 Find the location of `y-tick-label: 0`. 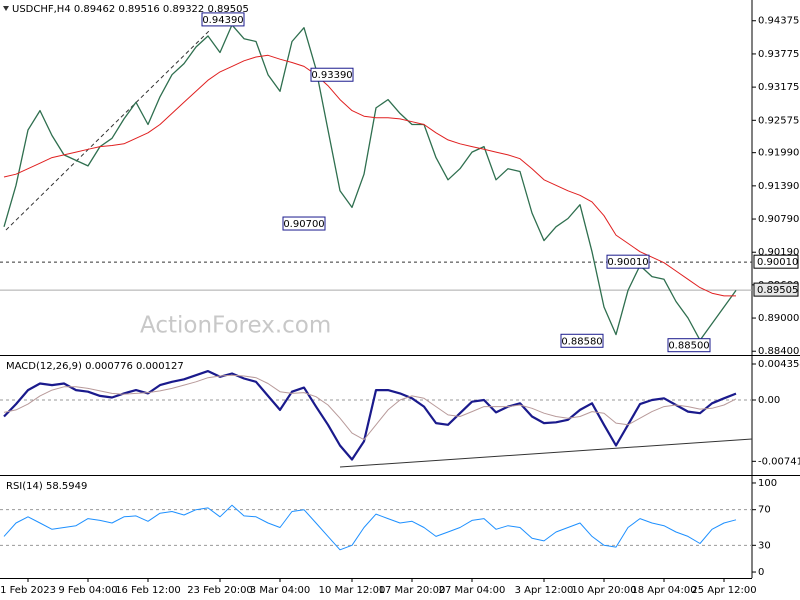

y-tick-label: 0 is located at coordinates (761, 572).